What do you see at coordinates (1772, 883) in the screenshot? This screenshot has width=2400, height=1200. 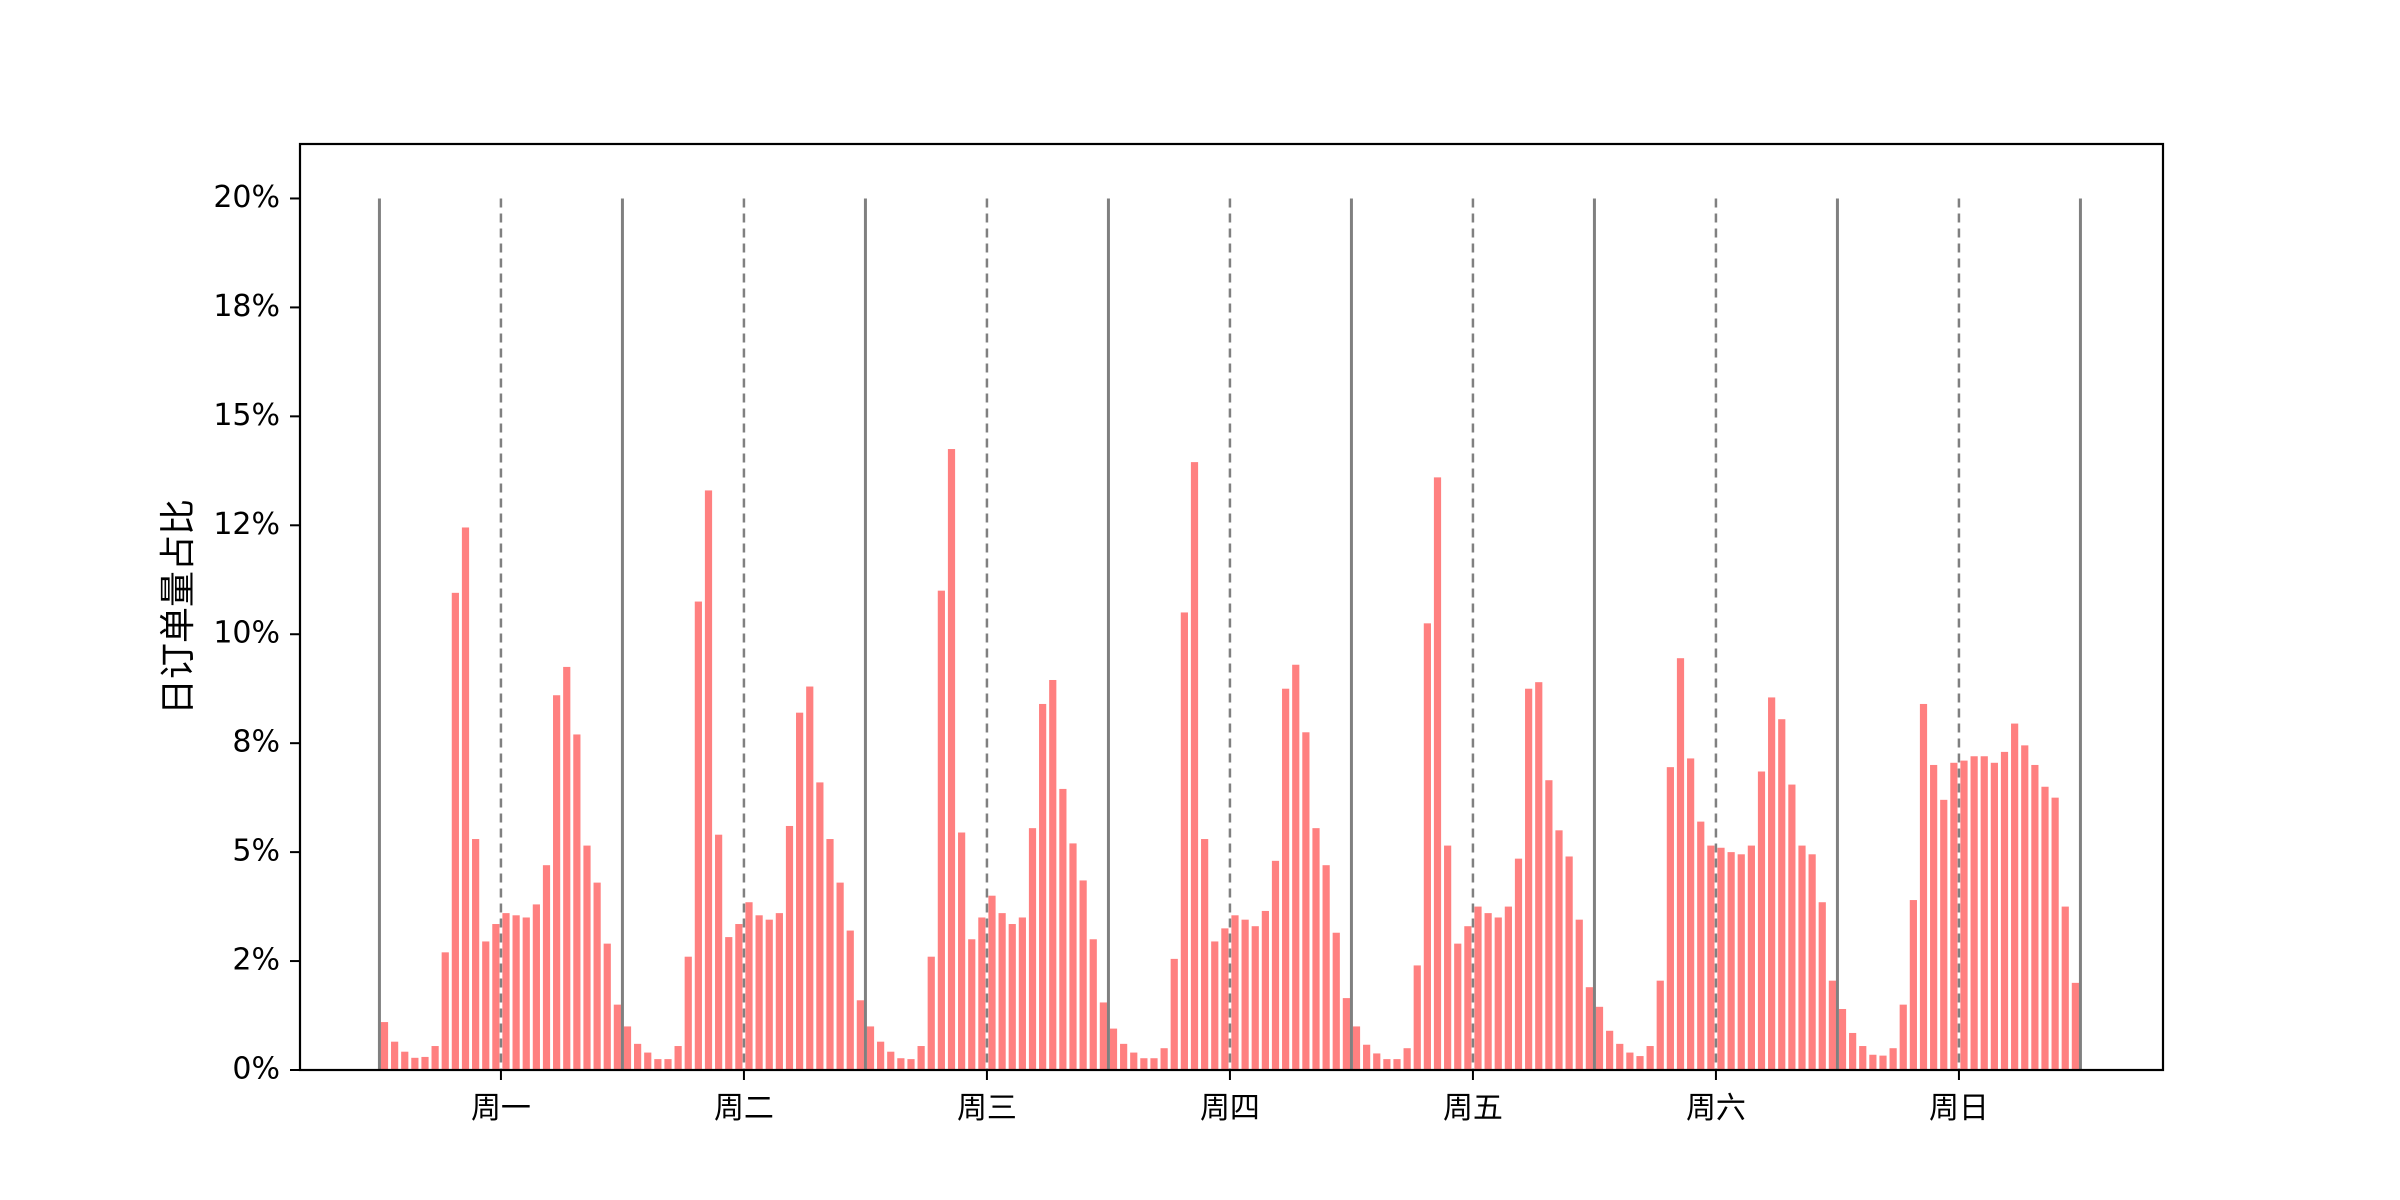 I see `bar-周六-h17` at bounding box center [1772, 883].